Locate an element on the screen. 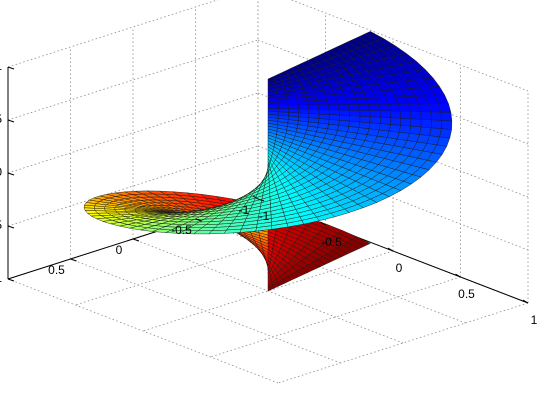 This screenshot has width=544, height=408. z-tick-label: 1 is located at coordinates (1, 66).